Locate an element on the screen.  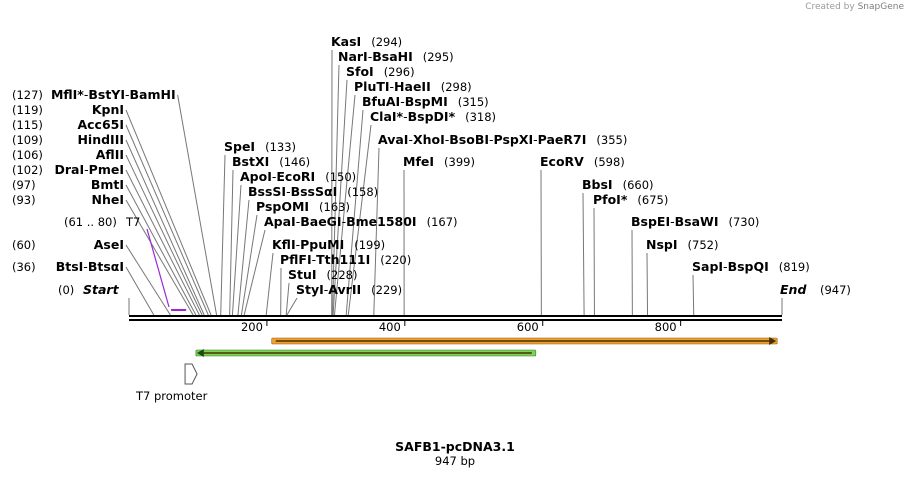
site-position: (115) is located at coordinates (27, 125).